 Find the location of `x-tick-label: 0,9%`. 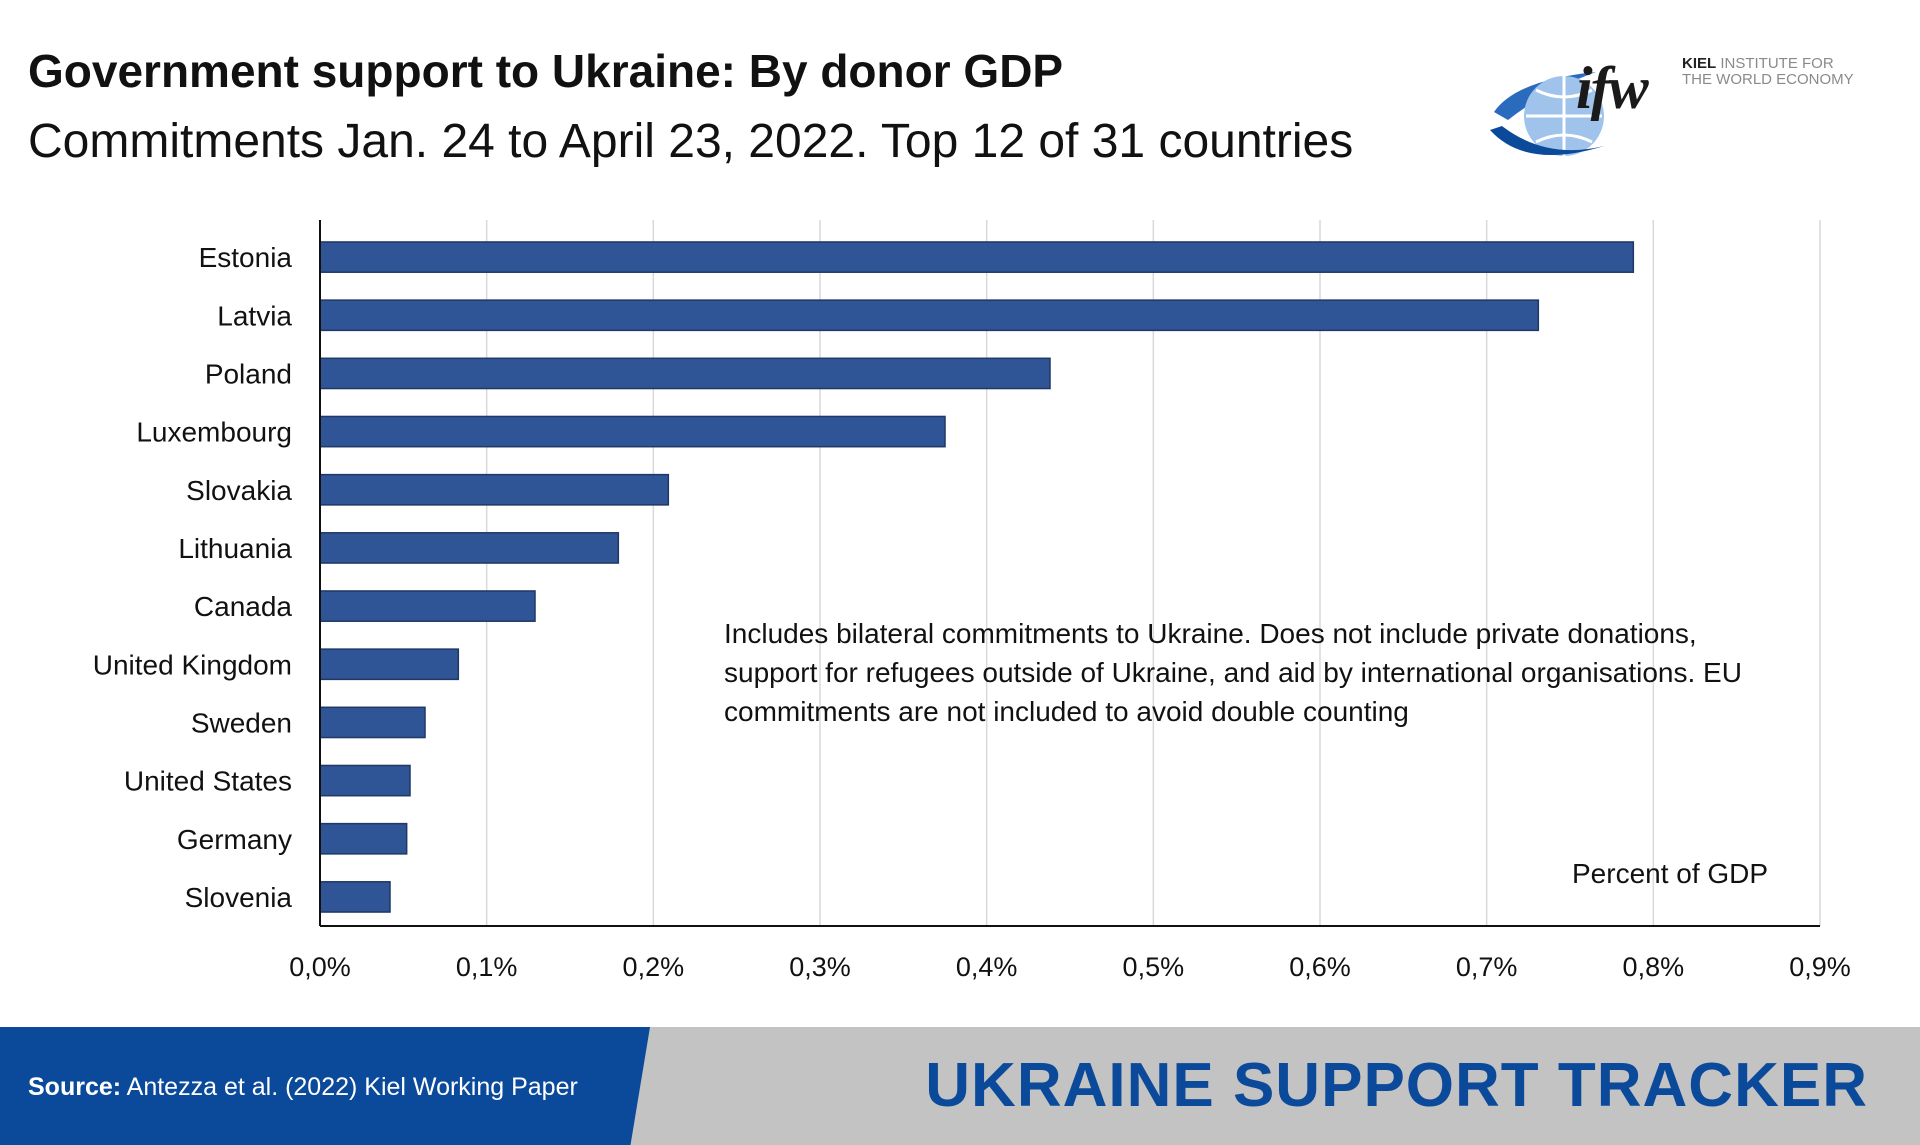

x-tick-label: 0,9% is located at coordinates (1820, 967).